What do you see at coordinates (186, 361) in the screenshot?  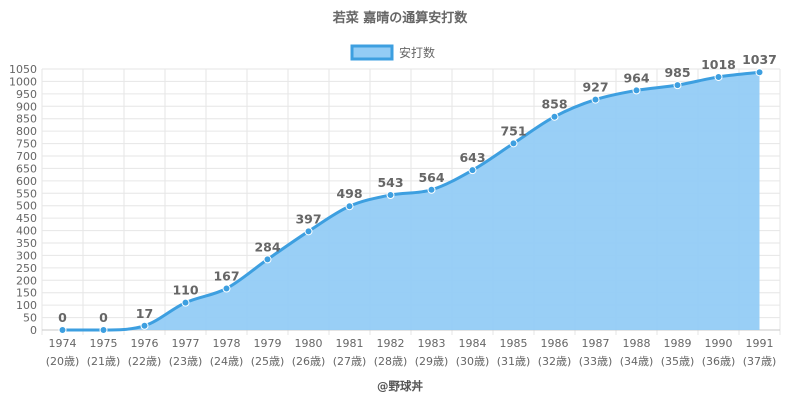 I see `x-tick-sublabel: (23歳)` at bounding box center [186, 361].